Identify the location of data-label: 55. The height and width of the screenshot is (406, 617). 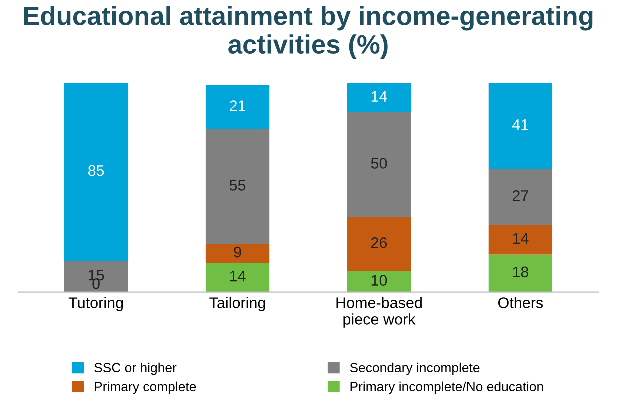
(238, 185).